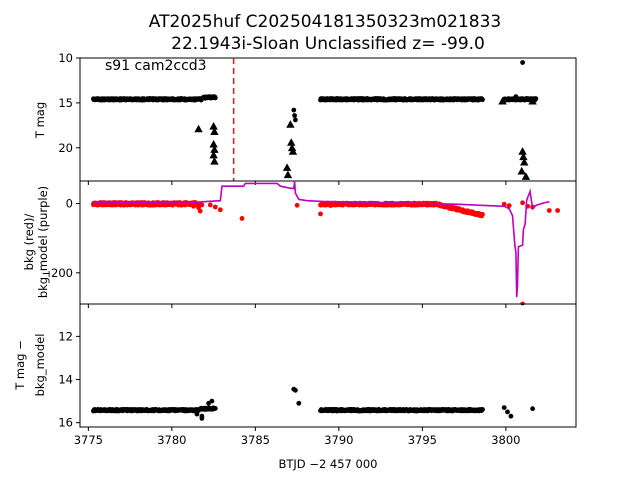  Describe the element at coordinates (328, 44) in the screenshot. I see `figure-title-line2: 22.1943i-Sloan Unclassified z= -99.0` at that location.